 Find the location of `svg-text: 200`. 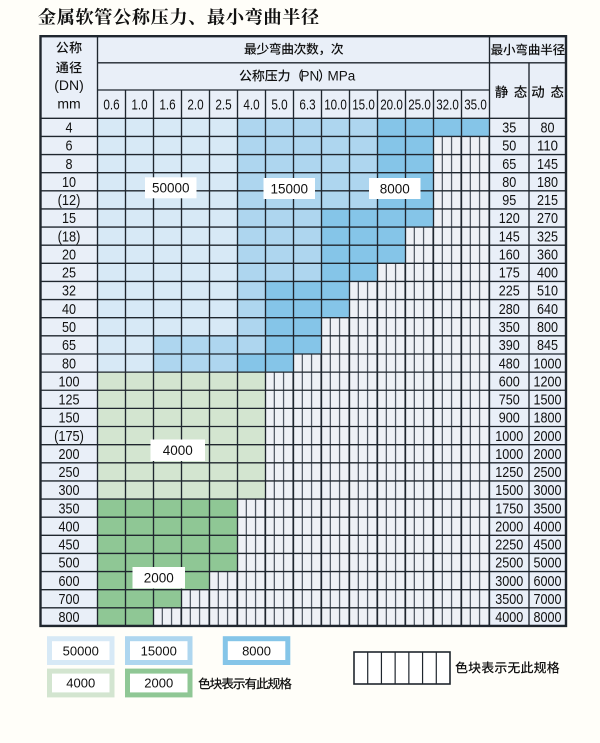

svg-text: 200 is located at coordinates (69, 455).